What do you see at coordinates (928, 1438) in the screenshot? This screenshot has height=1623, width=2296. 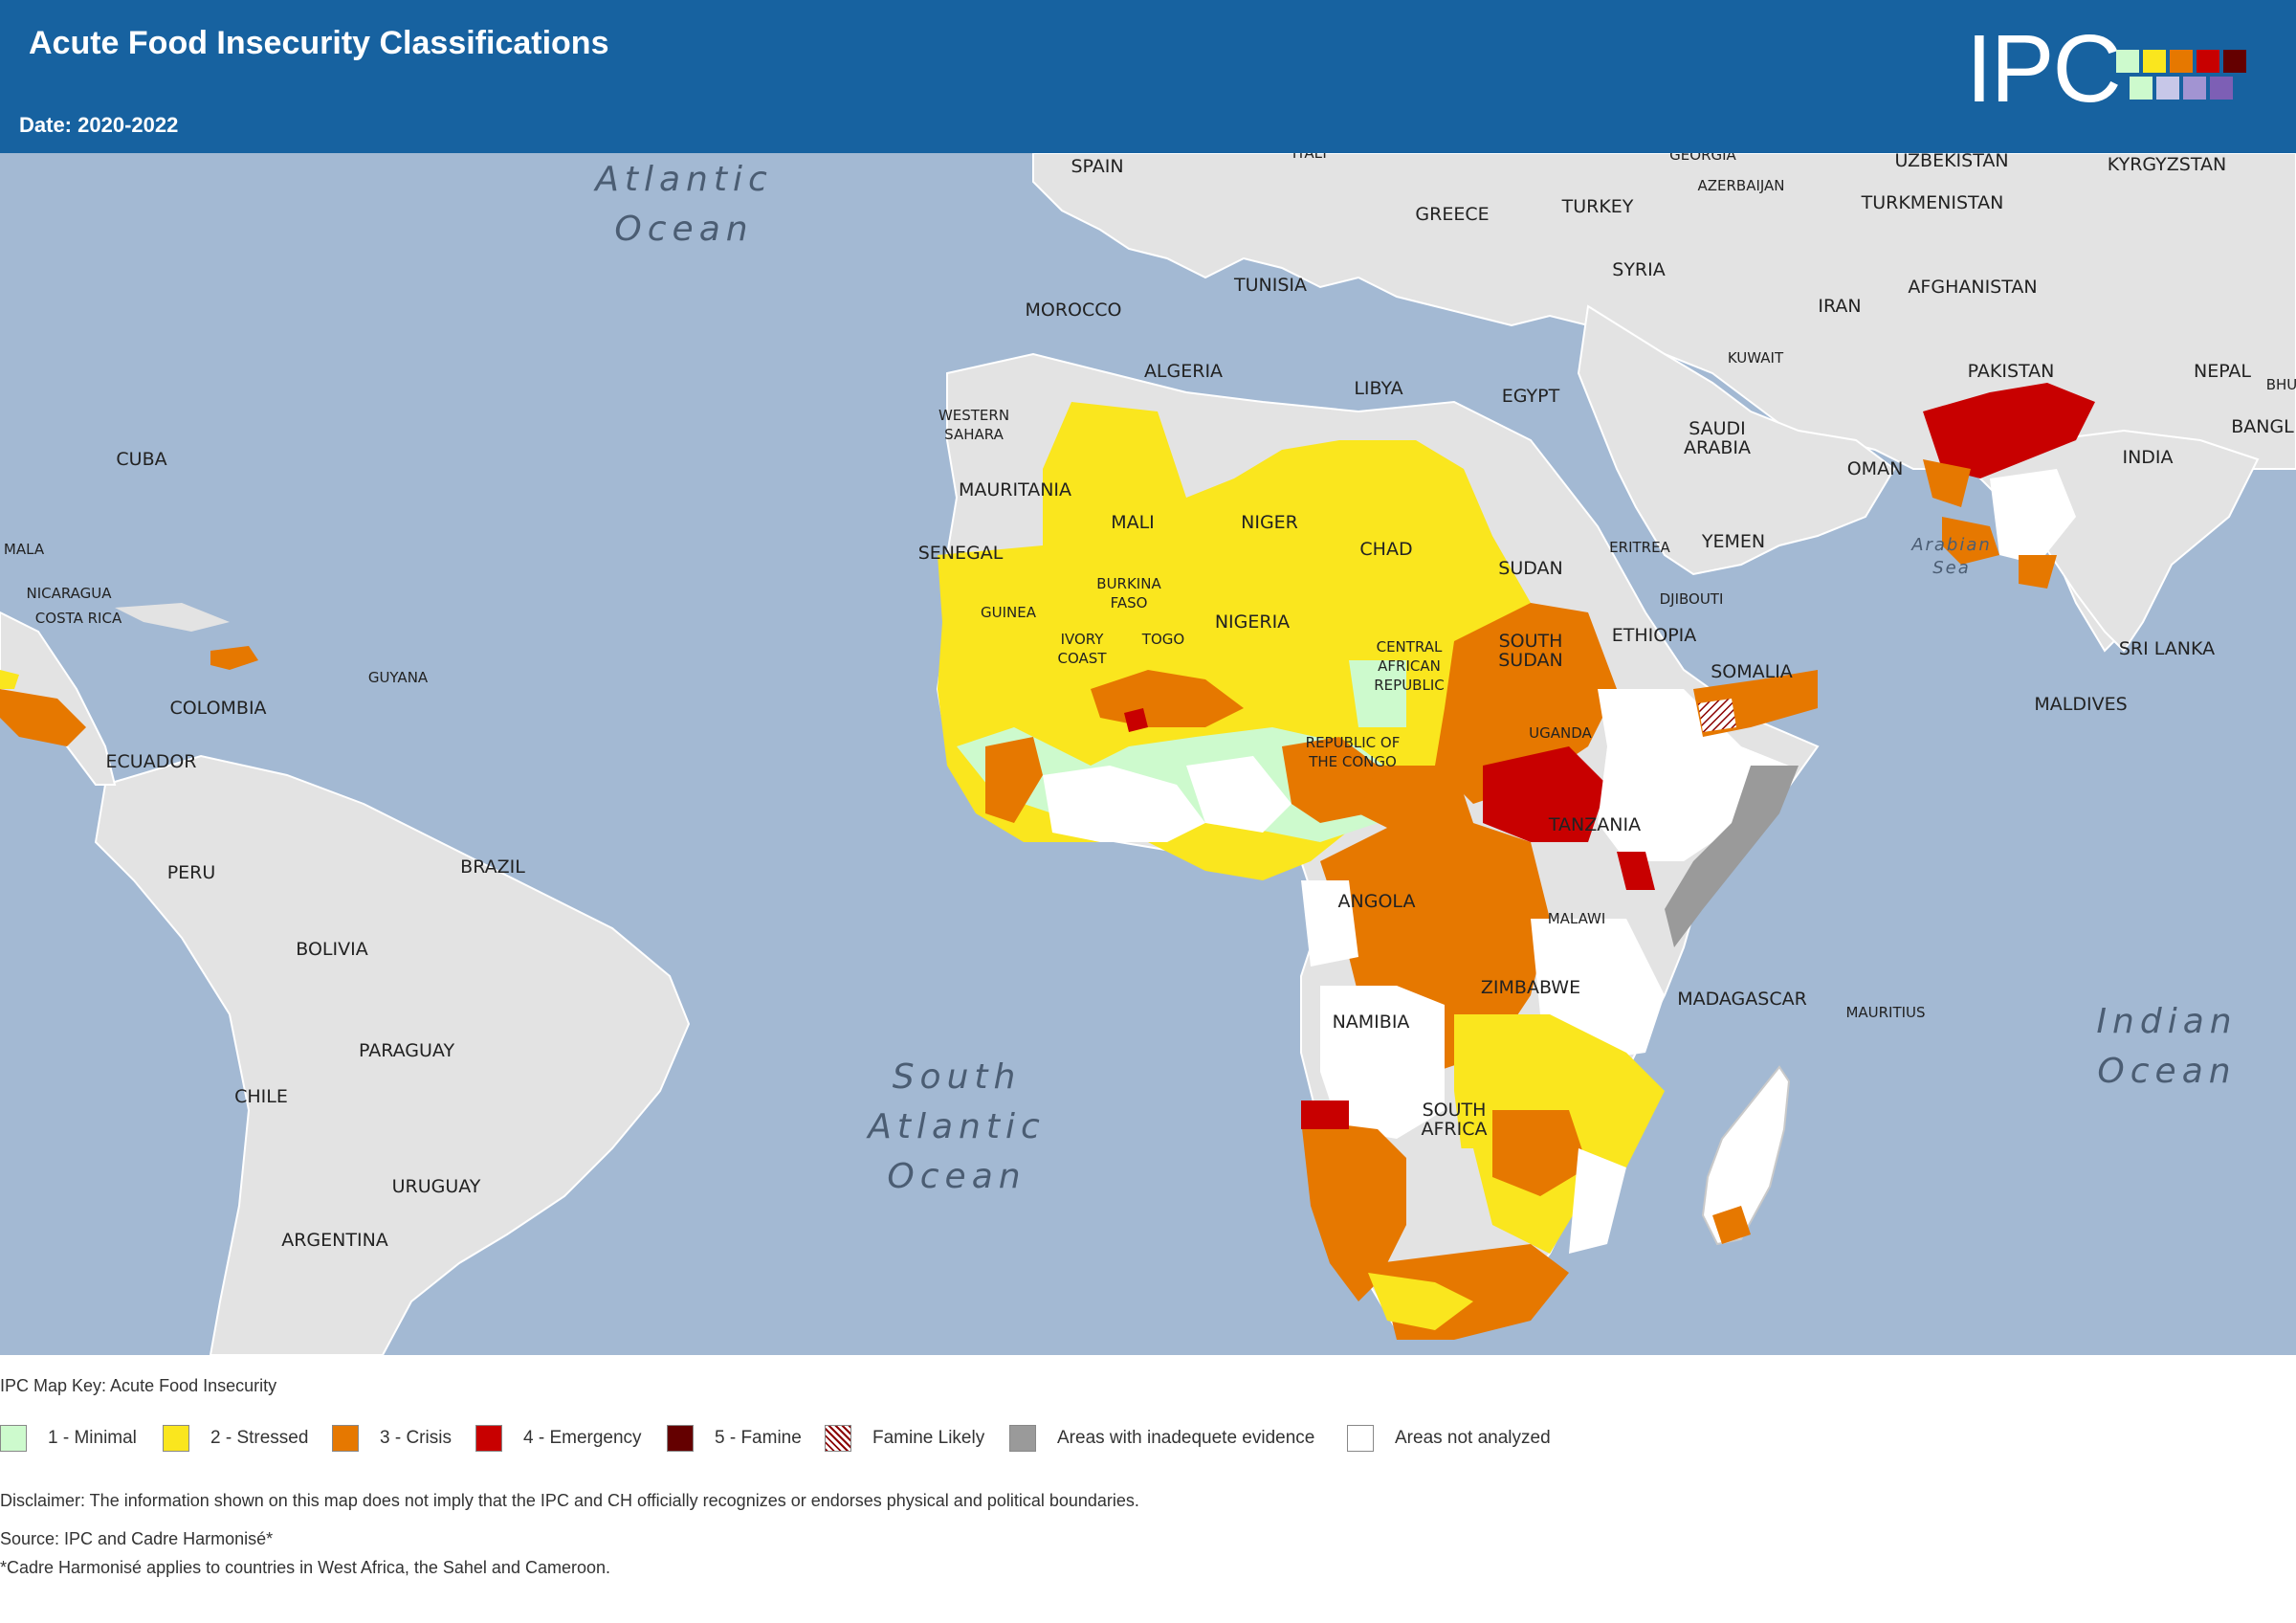 I see `legend-label: Famine Likely` at bounding box center [928, 1438].